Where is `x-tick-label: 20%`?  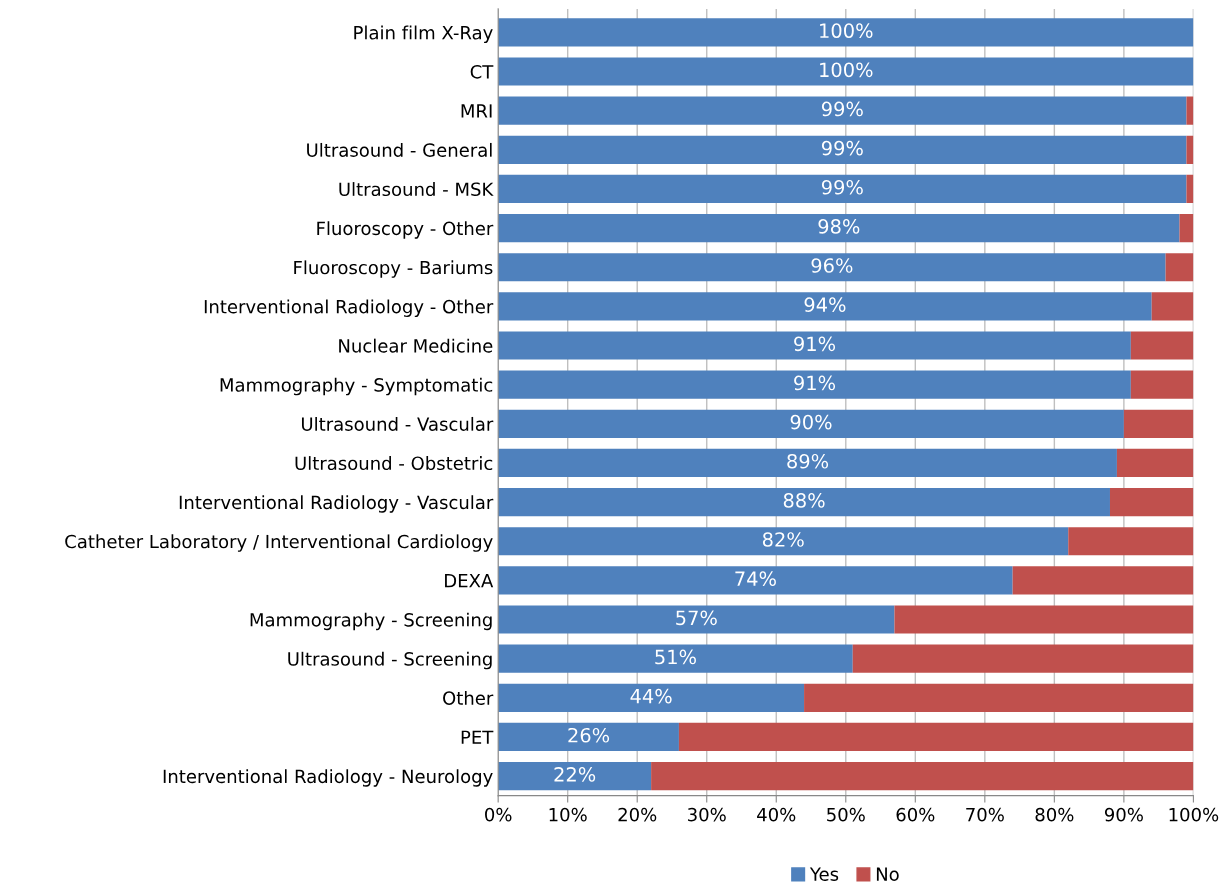
x-tick-label: 20% is located at coordinates (637, 814).